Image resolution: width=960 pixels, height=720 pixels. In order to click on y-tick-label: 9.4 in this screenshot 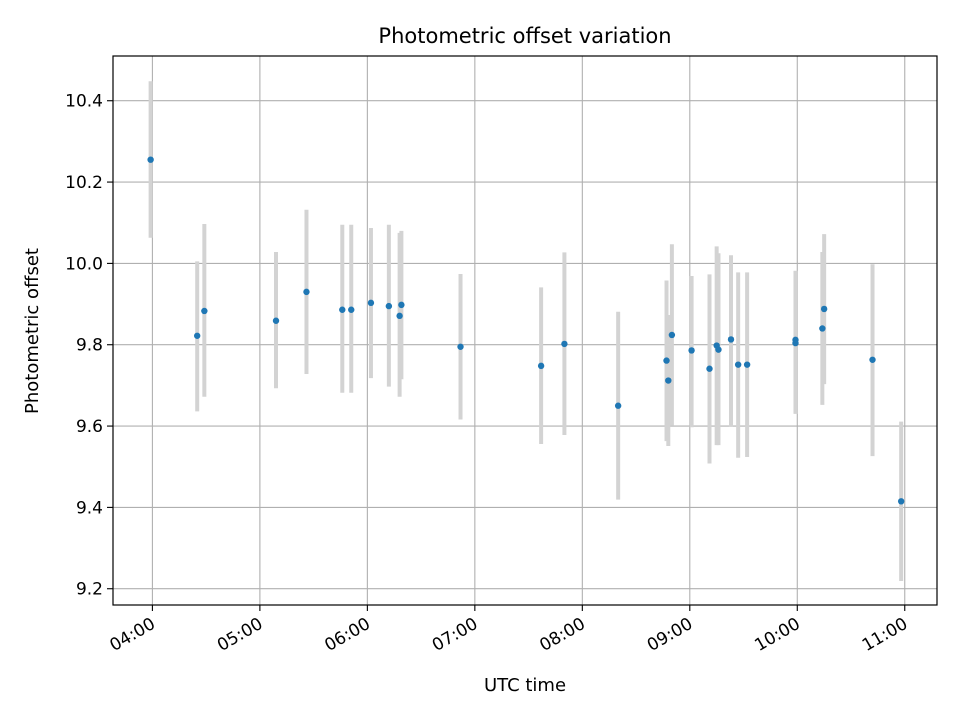, I will do `click(89, 508)`.